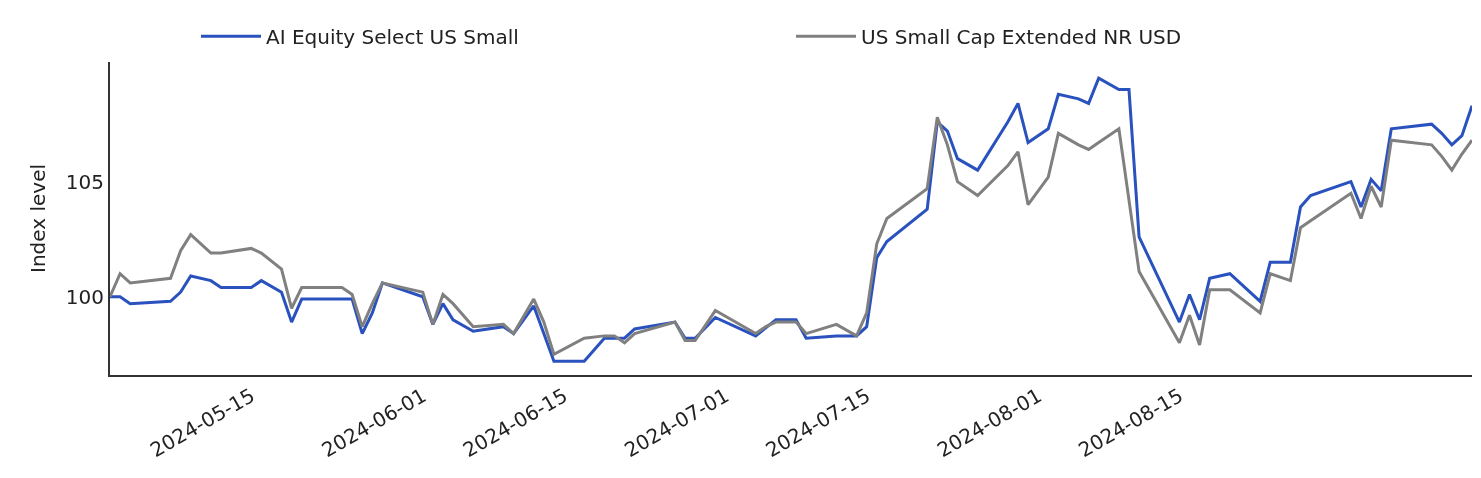 The image size is (1481, 478). Describe the element at coordinates (37, 218) in the screenshot. I see `y-axis-title: Index level` at that location.